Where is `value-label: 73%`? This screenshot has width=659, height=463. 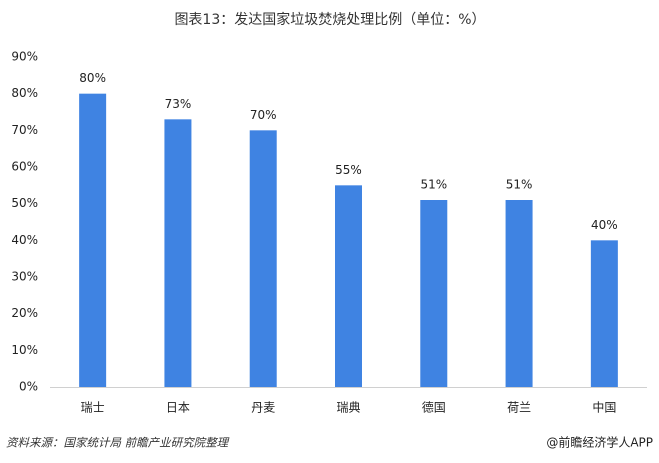
value-label: 73% is located at coordinates (178, 104).